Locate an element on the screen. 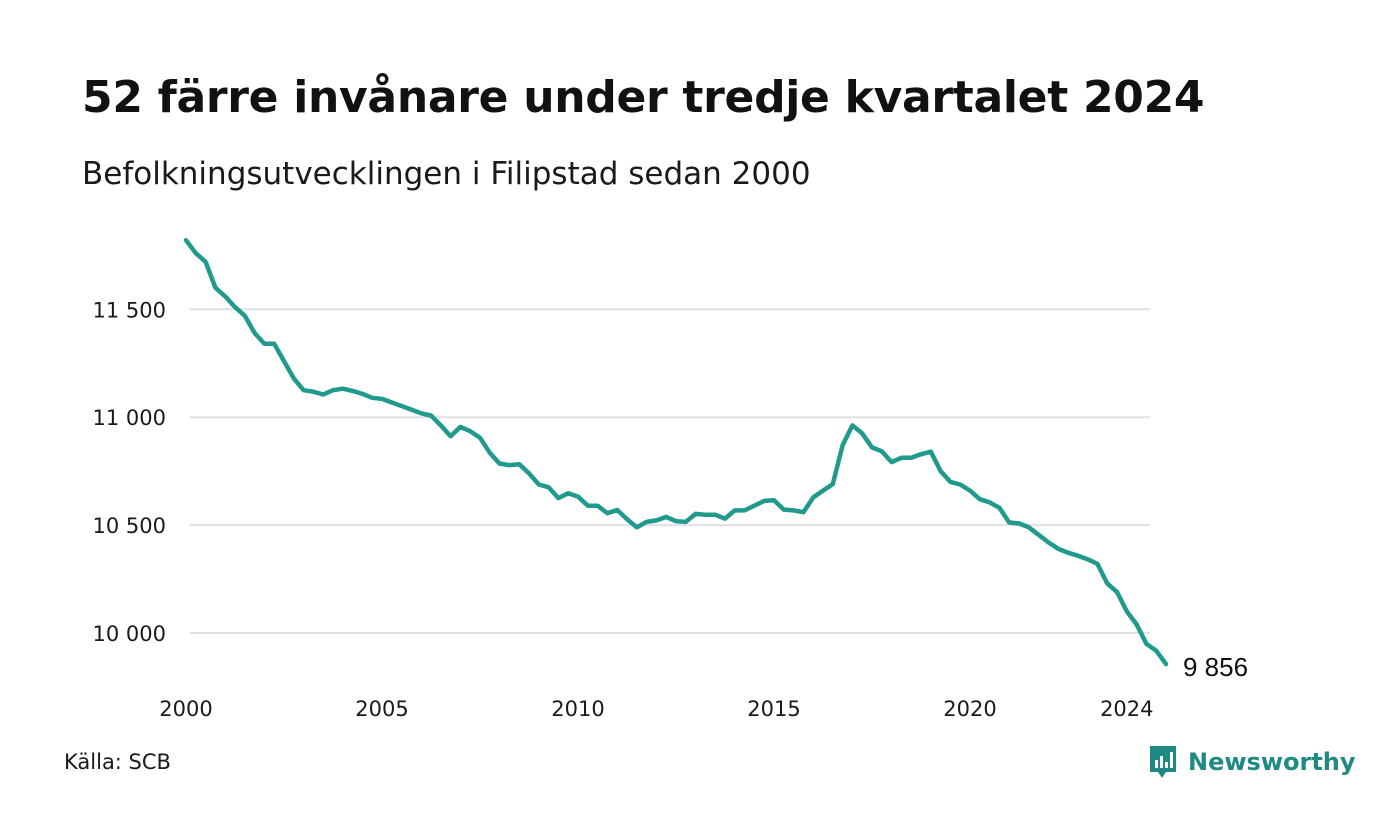 Image resolution: width=1400 pixels, height=840 pixels. y-tick-label: 11 500 is located at coordinates (129, 310).